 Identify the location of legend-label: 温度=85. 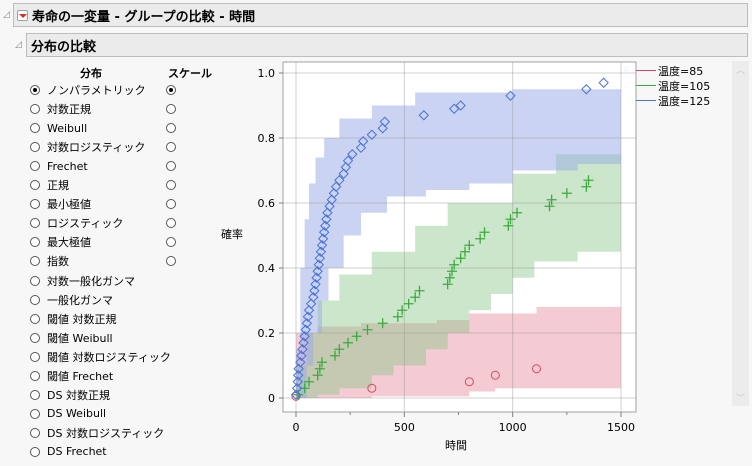
(681, 71).